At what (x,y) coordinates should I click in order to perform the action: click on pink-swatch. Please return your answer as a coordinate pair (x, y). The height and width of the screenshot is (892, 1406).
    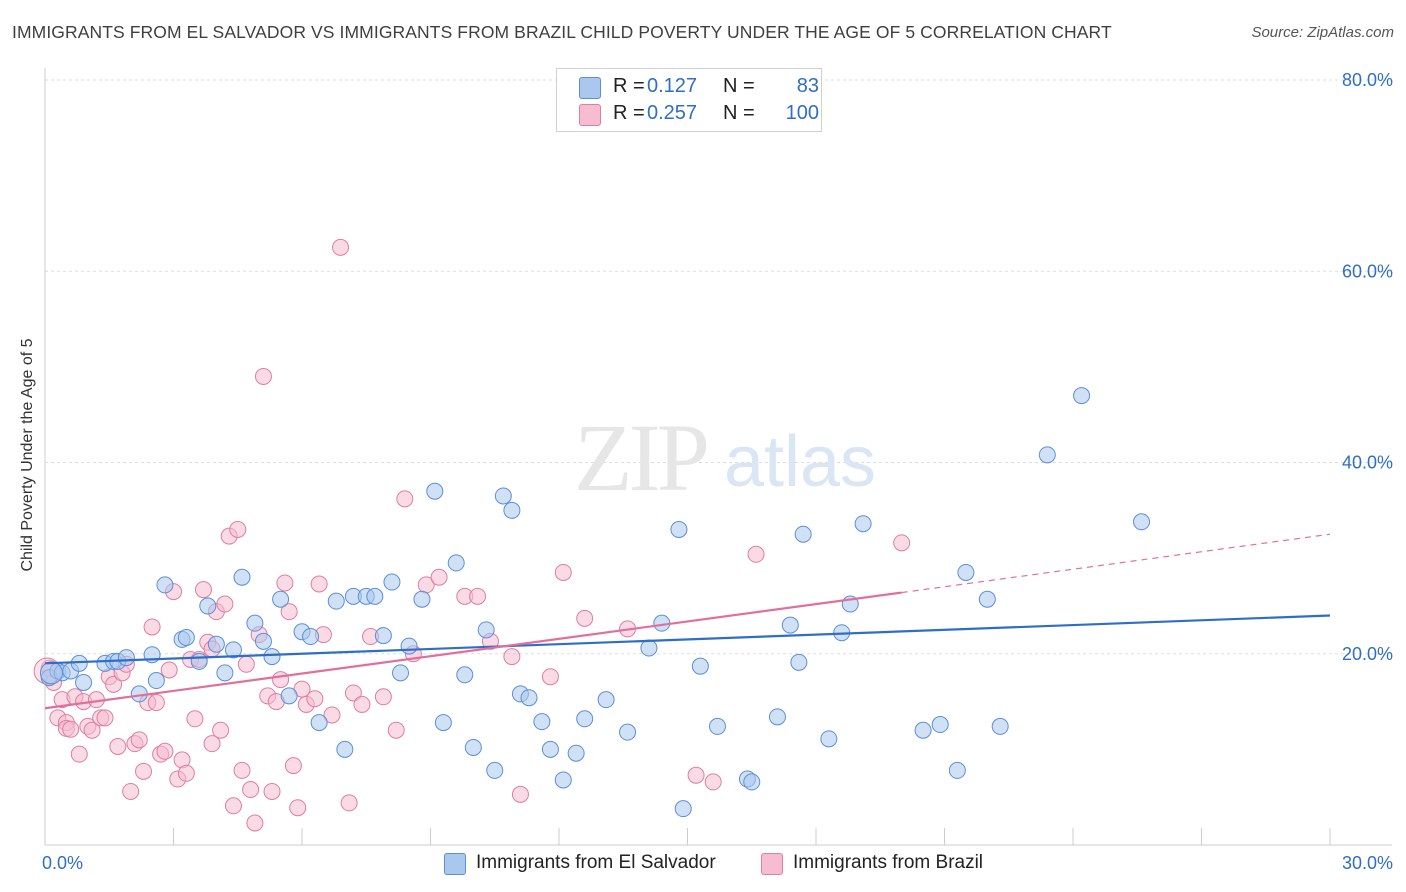
    Looking at the image, I should click on (590, 115).